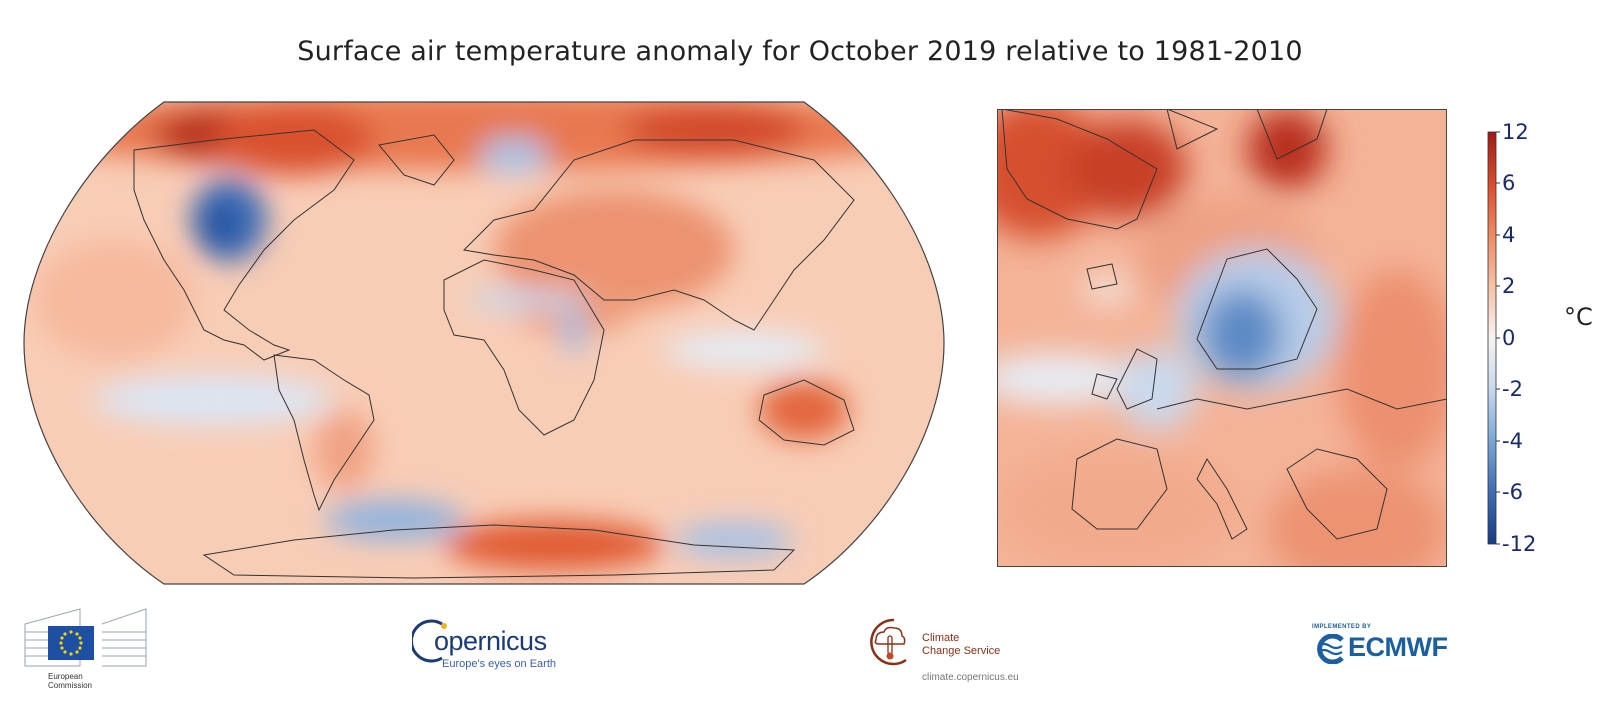 This screenshot has height=703, width=1600. I want to click on copernicus-c-icon, so click(429, 641).